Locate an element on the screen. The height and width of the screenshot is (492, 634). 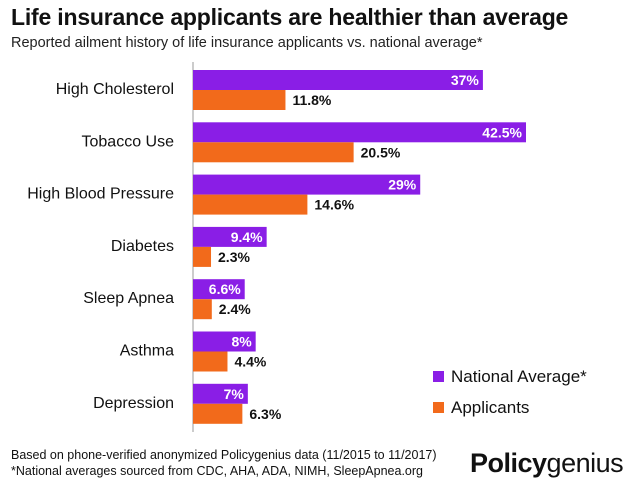
applicants-value-sleep-apnea: 2.4% is located at coordinates (235, 309).